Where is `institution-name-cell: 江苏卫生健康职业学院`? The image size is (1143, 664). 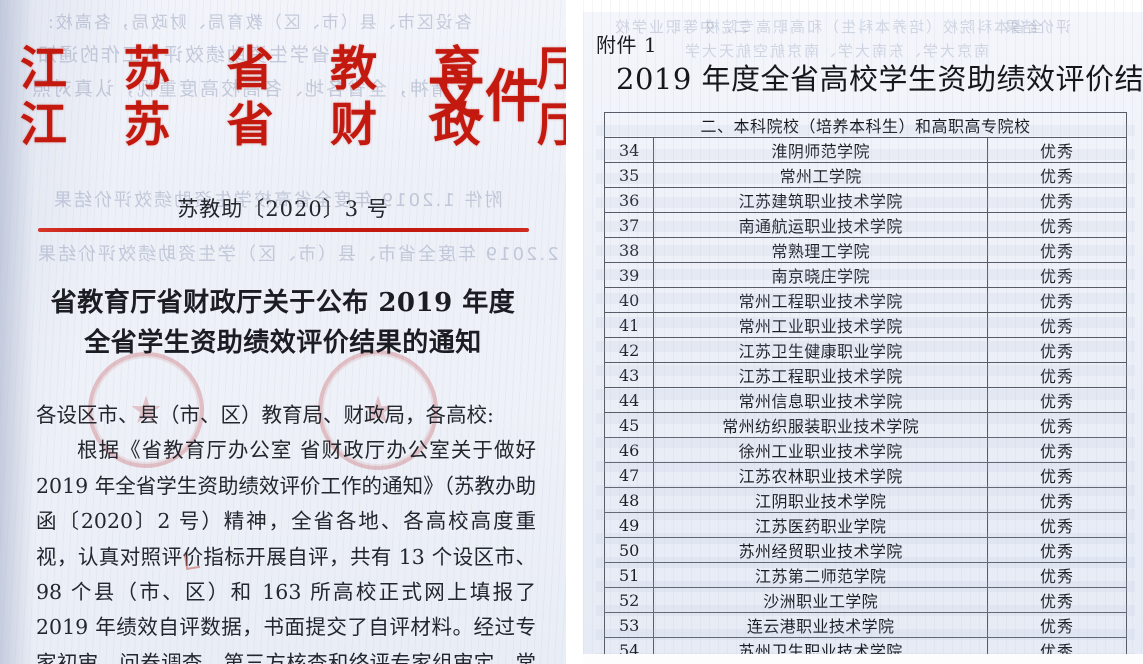 institution-name-cell: 江苏卫生健康职业学院 is located at coordinates (820, 350).